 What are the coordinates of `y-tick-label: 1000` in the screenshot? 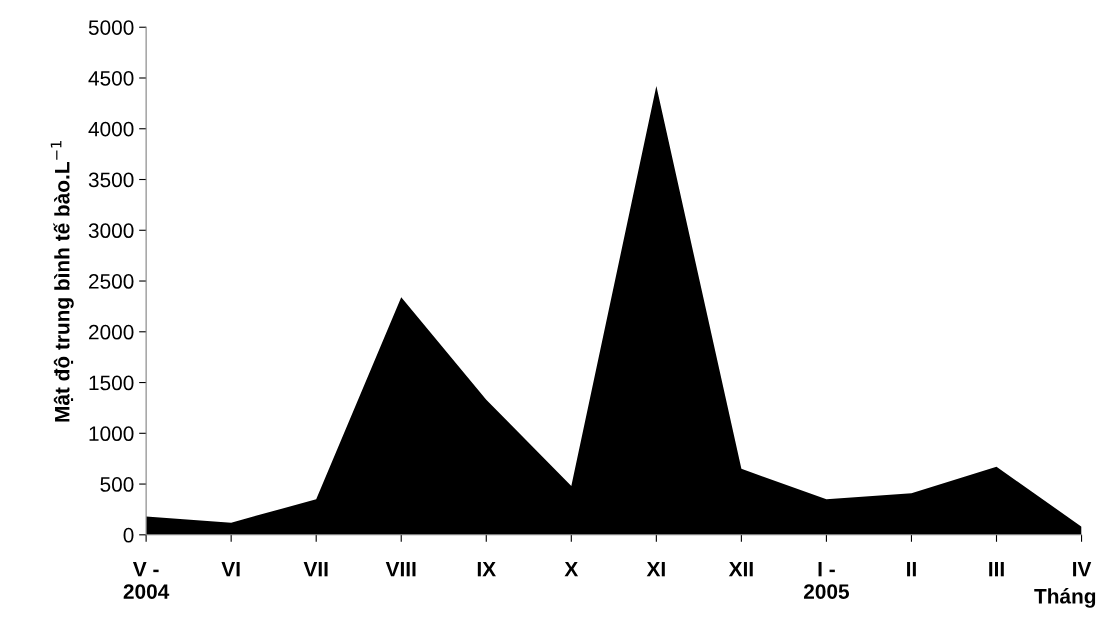 It's located at (111, 434).